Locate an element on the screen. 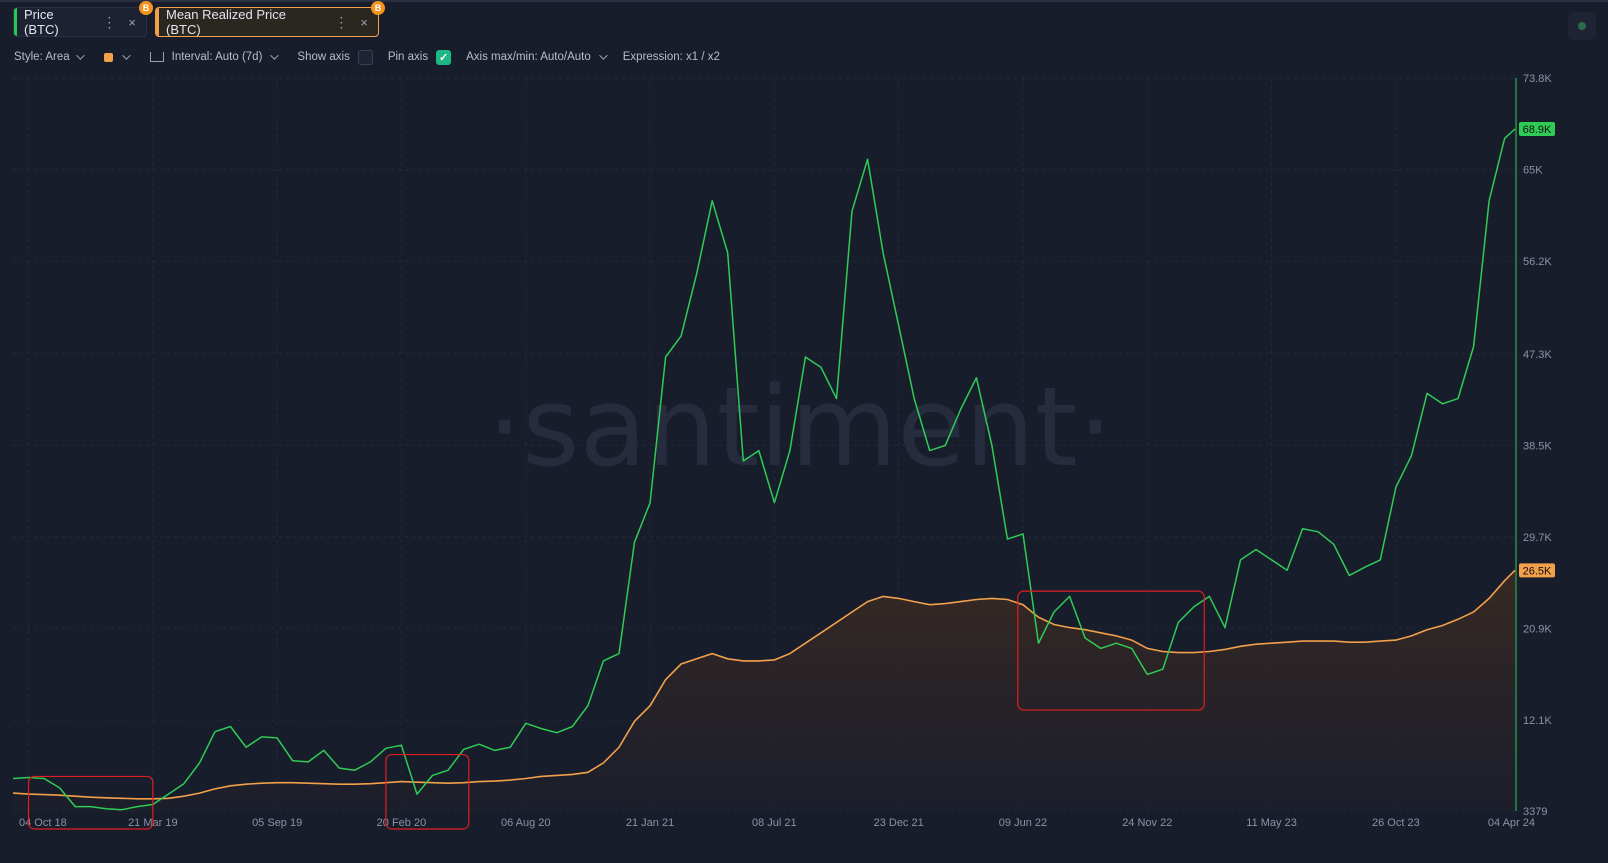 This screenshot has width=1608, height=863. interval-dropdown: Interval: Auto (7d) is located at coordinates (214, 57).